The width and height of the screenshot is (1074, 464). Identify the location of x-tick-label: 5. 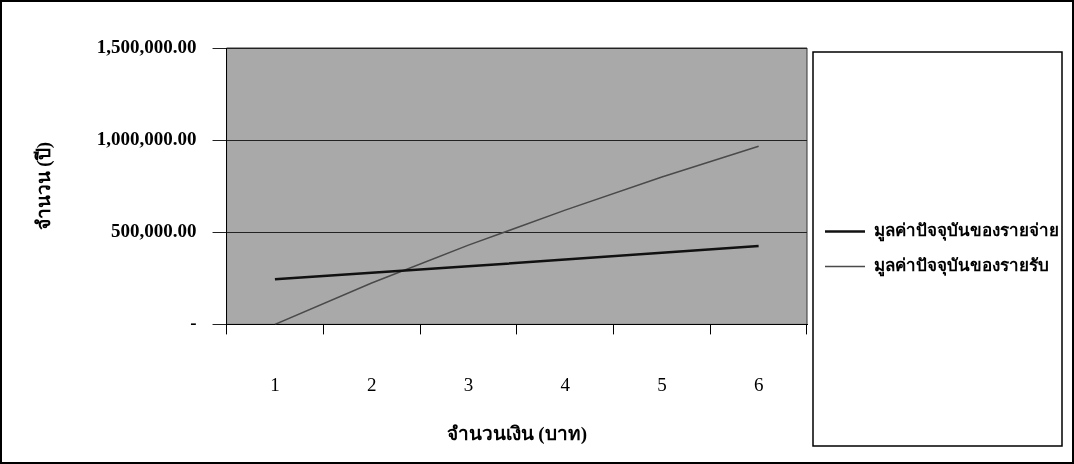
(662, 384).